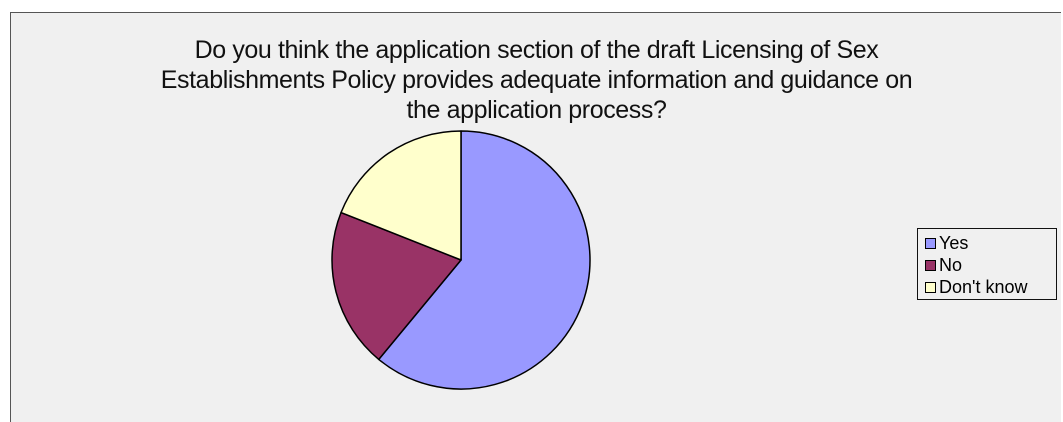 The image size is (1063, 422). I want to click on pie-slice-no, so click(396, 286).